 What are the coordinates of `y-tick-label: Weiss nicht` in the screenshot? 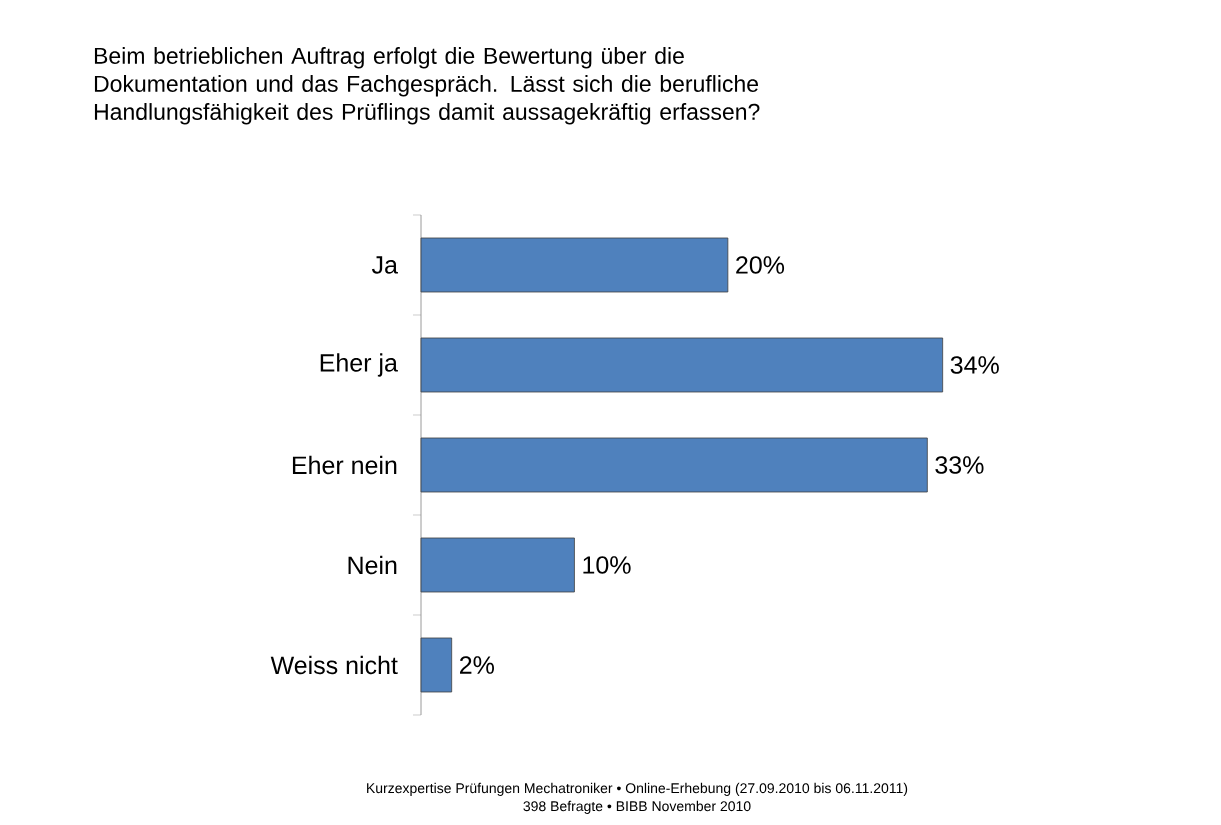 It's located at (334, 665).